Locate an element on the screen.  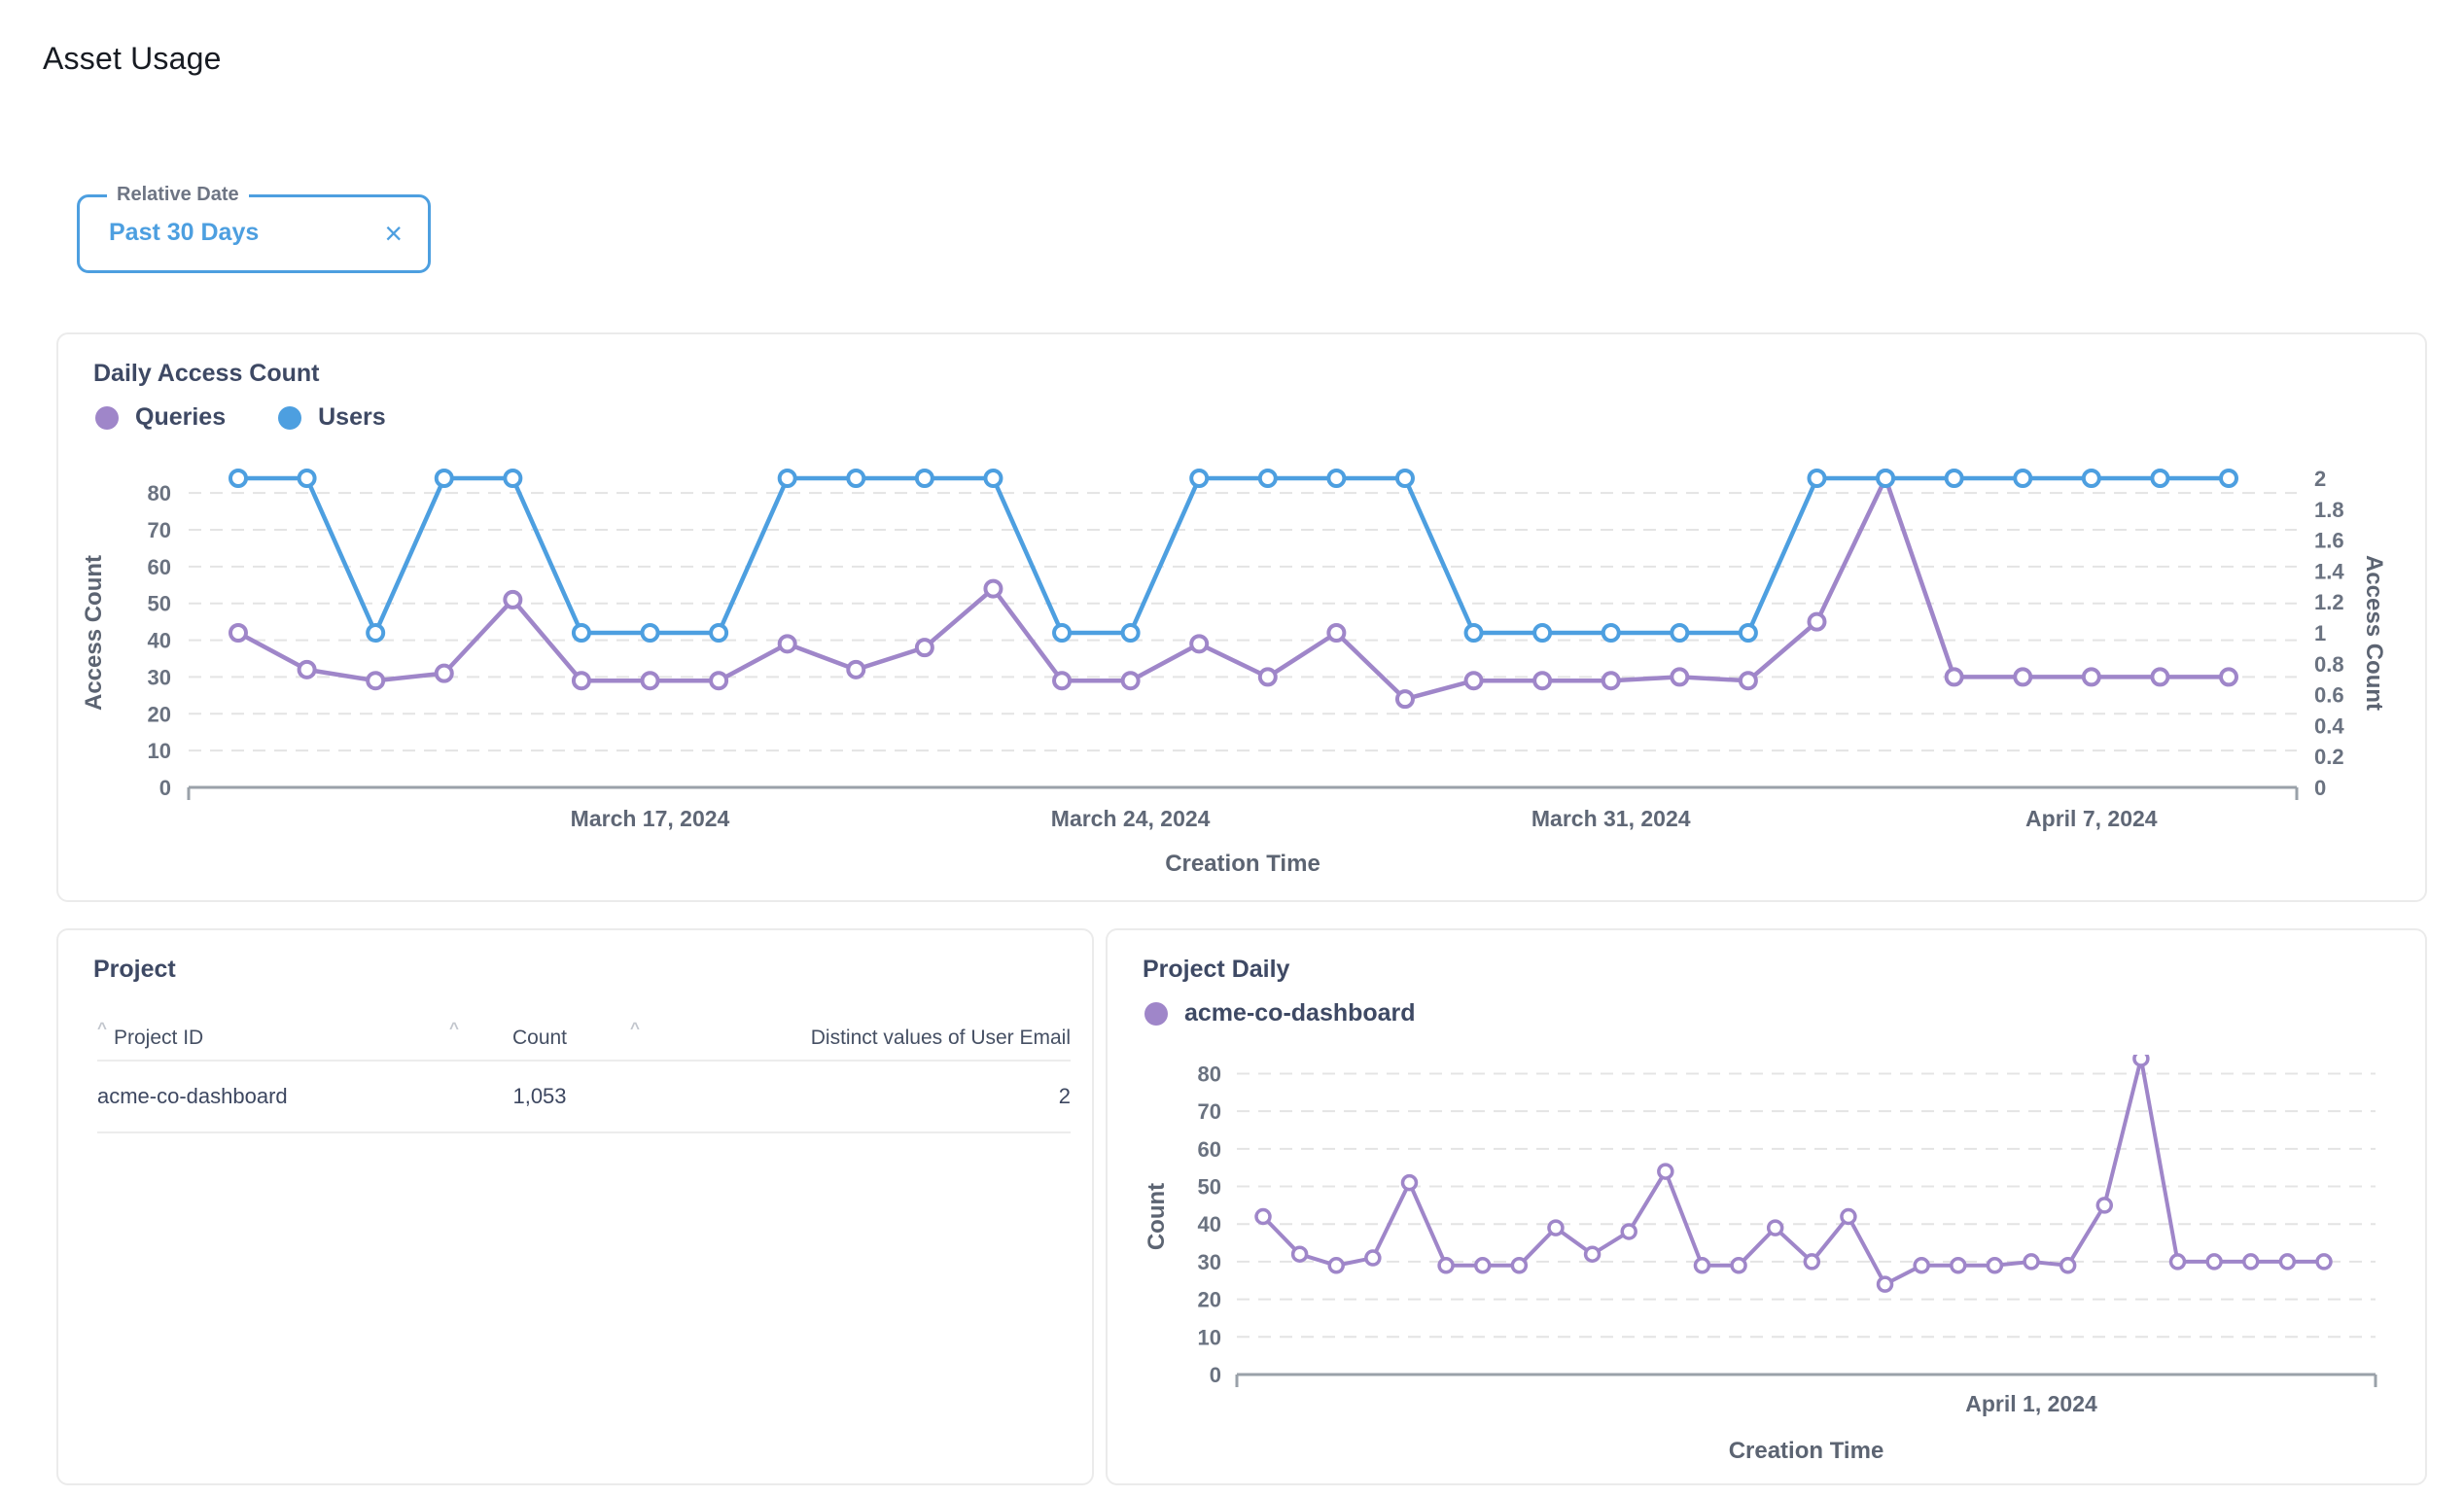
column-header-count: ^ Count is located at coordinates (508, 1034).